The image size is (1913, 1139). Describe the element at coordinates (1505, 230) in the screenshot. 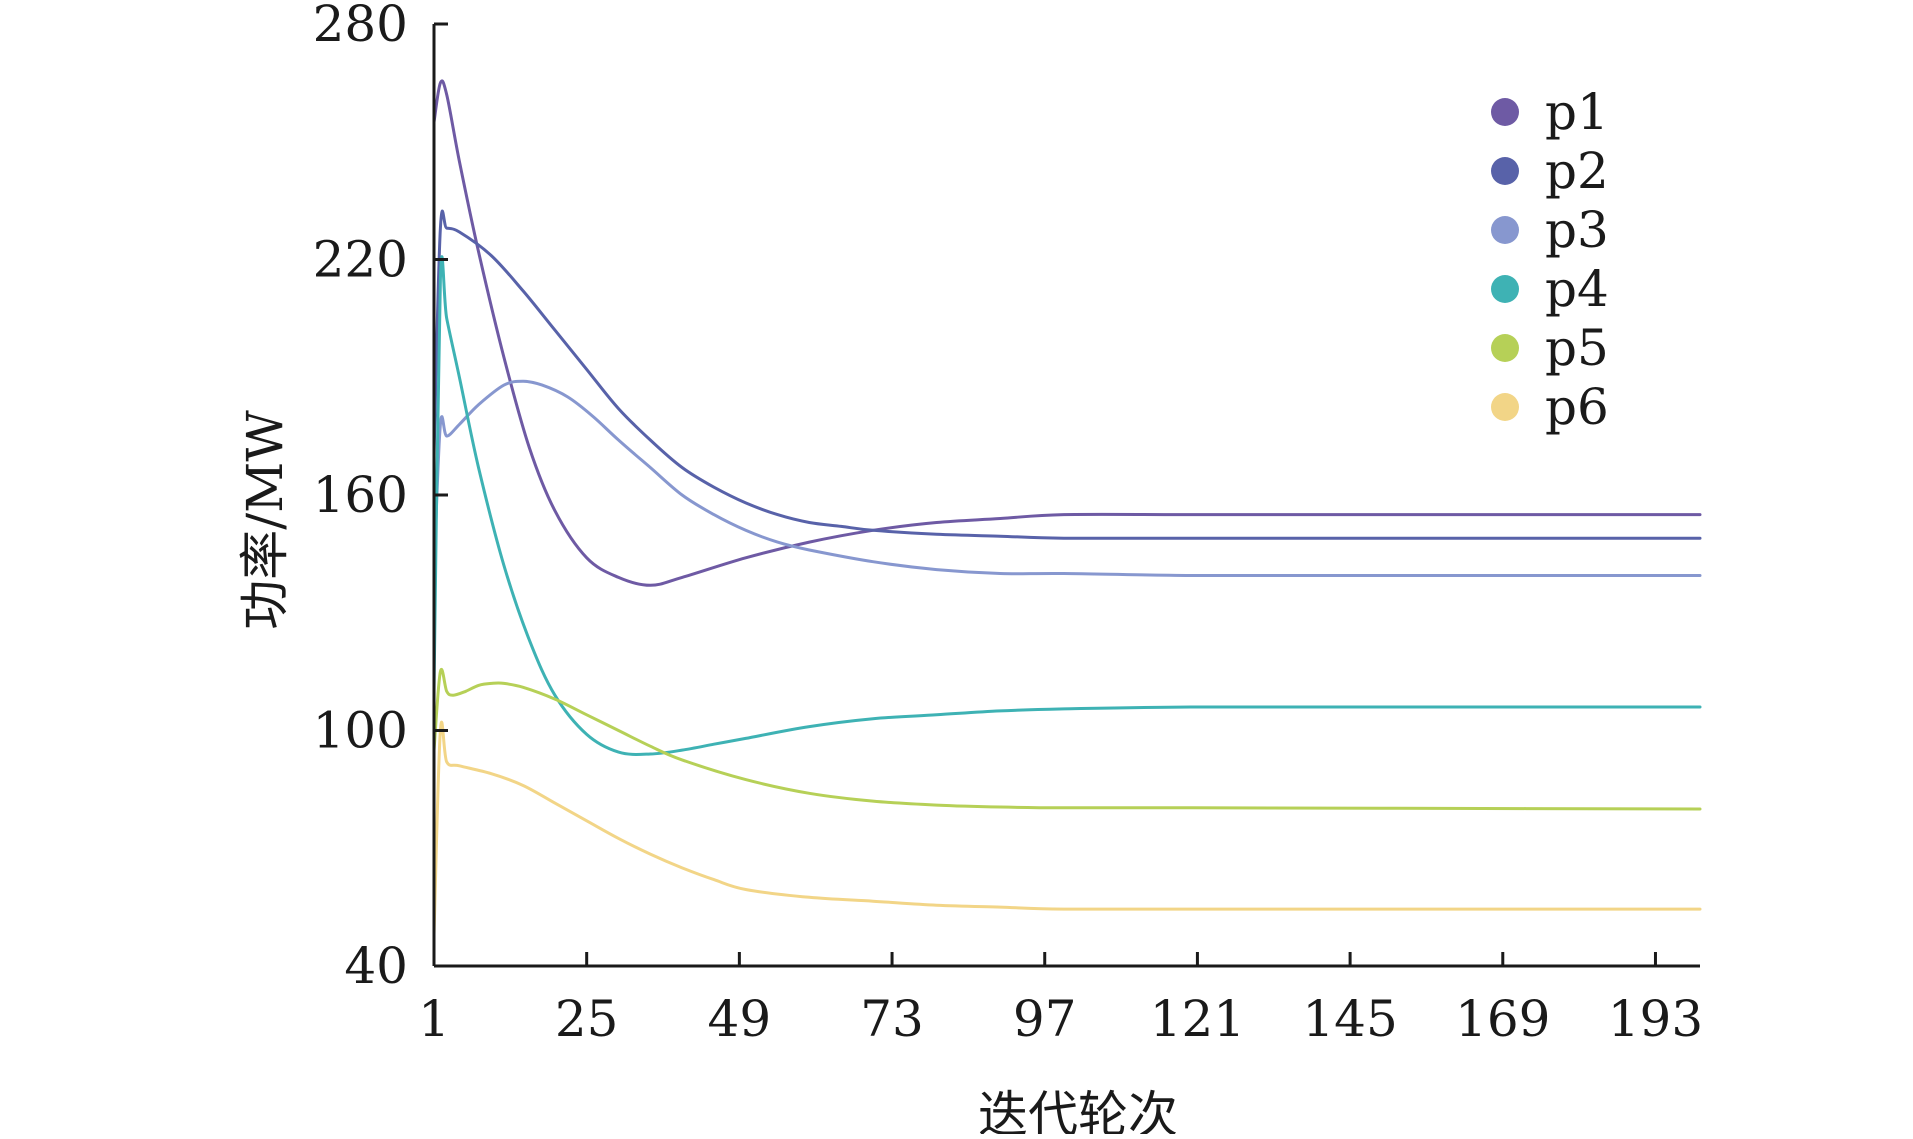

I see `legend-marker-p3` at that location.